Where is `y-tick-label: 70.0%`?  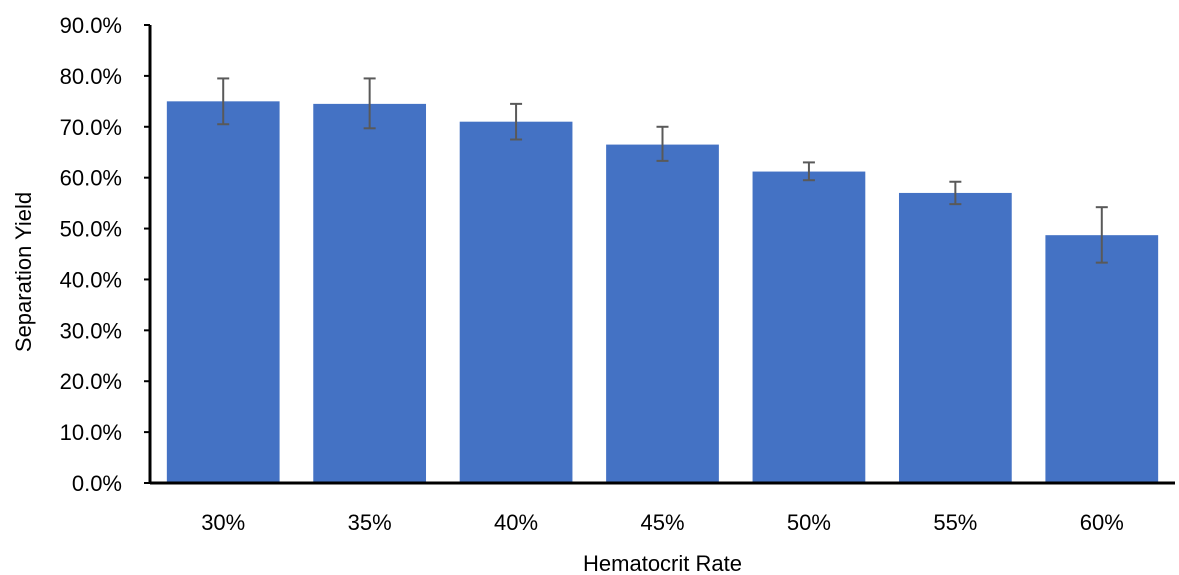 y-tick-label: 70.0% is located at coordinates (91, 127).